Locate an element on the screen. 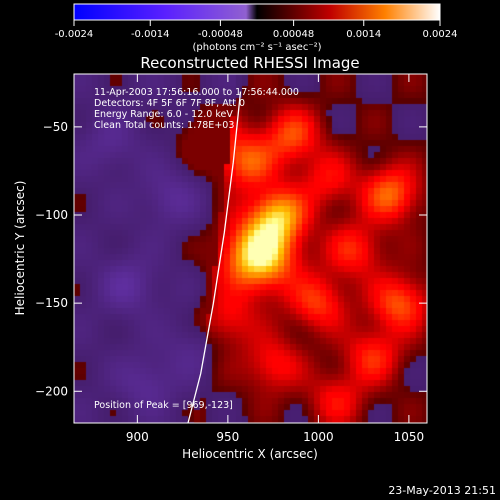 This screenshot has height=500, width=500. colorbar-tick-label: -0.00048 is located at coordinates (220, 34).